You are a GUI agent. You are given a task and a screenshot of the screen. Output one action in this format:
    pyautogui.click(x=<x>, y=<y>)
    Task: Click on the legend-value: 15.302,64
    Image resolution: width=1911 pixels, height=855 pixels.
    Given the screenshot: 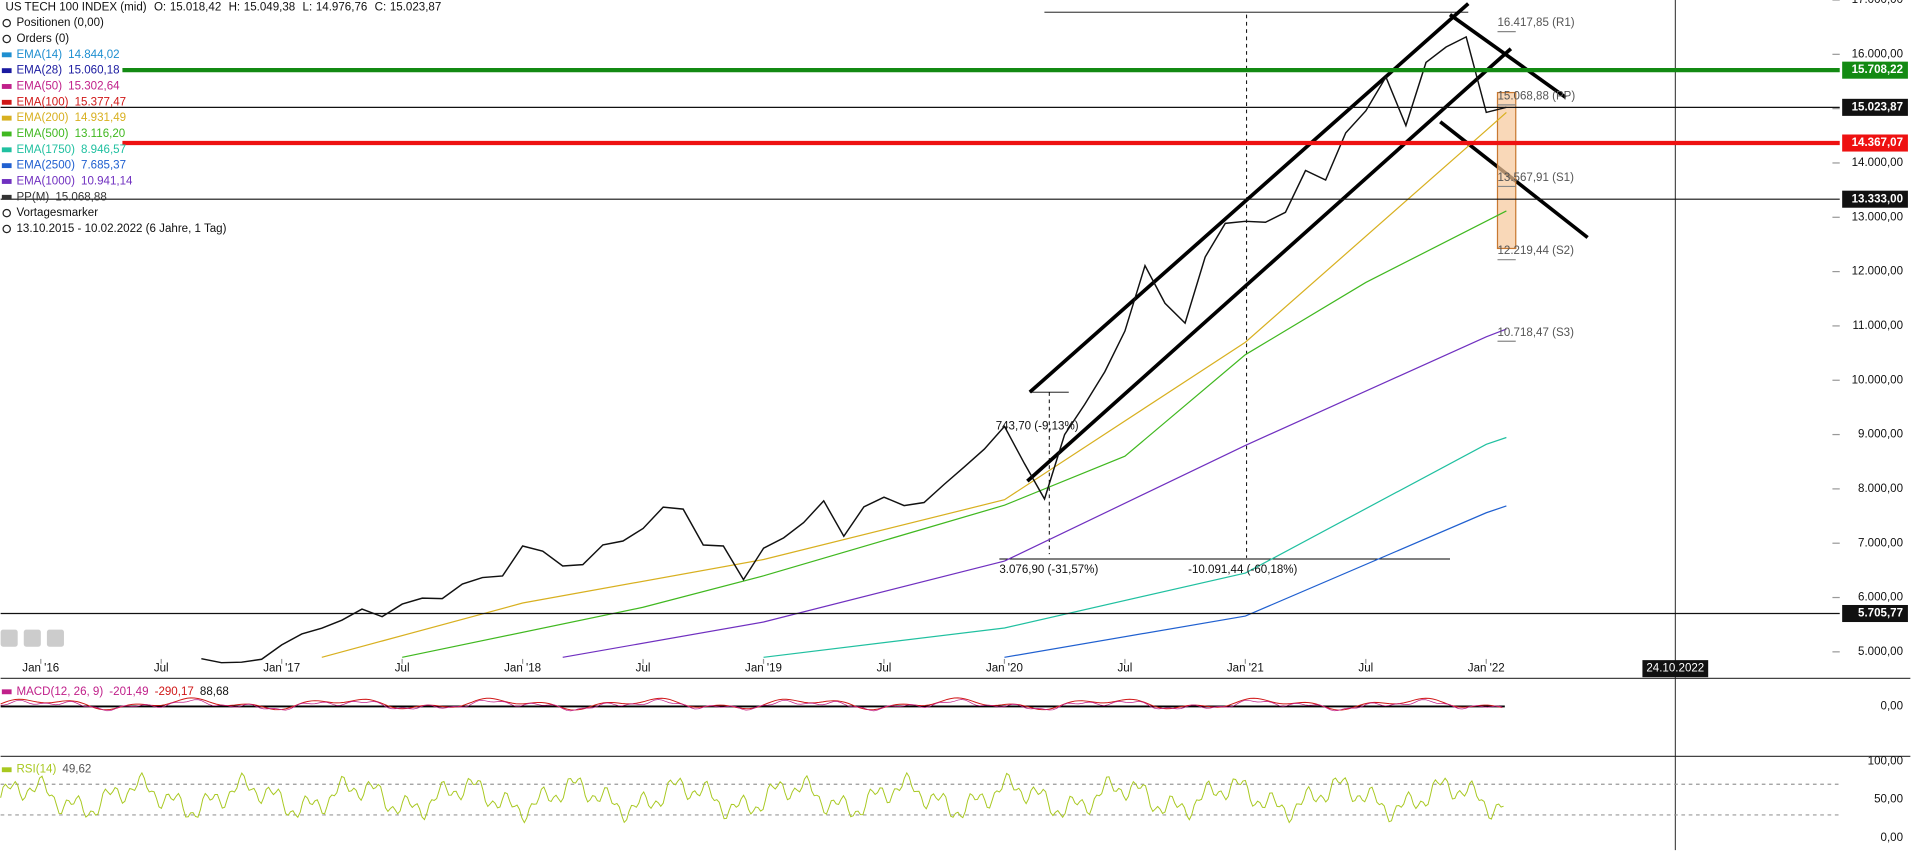 What is the action you would take?
    pyautogui.click(x=94, y=87)
    